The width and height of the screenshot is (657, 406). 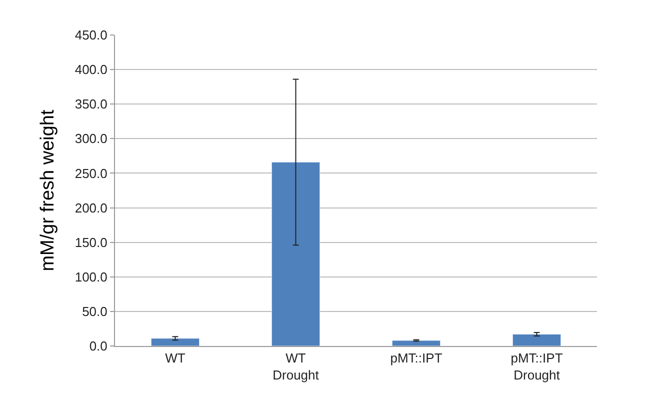 What do you see at coordinates (91, 70) in the screenshot?
I see `y-tick-label: 400.0` at bounding box center [91, 70].